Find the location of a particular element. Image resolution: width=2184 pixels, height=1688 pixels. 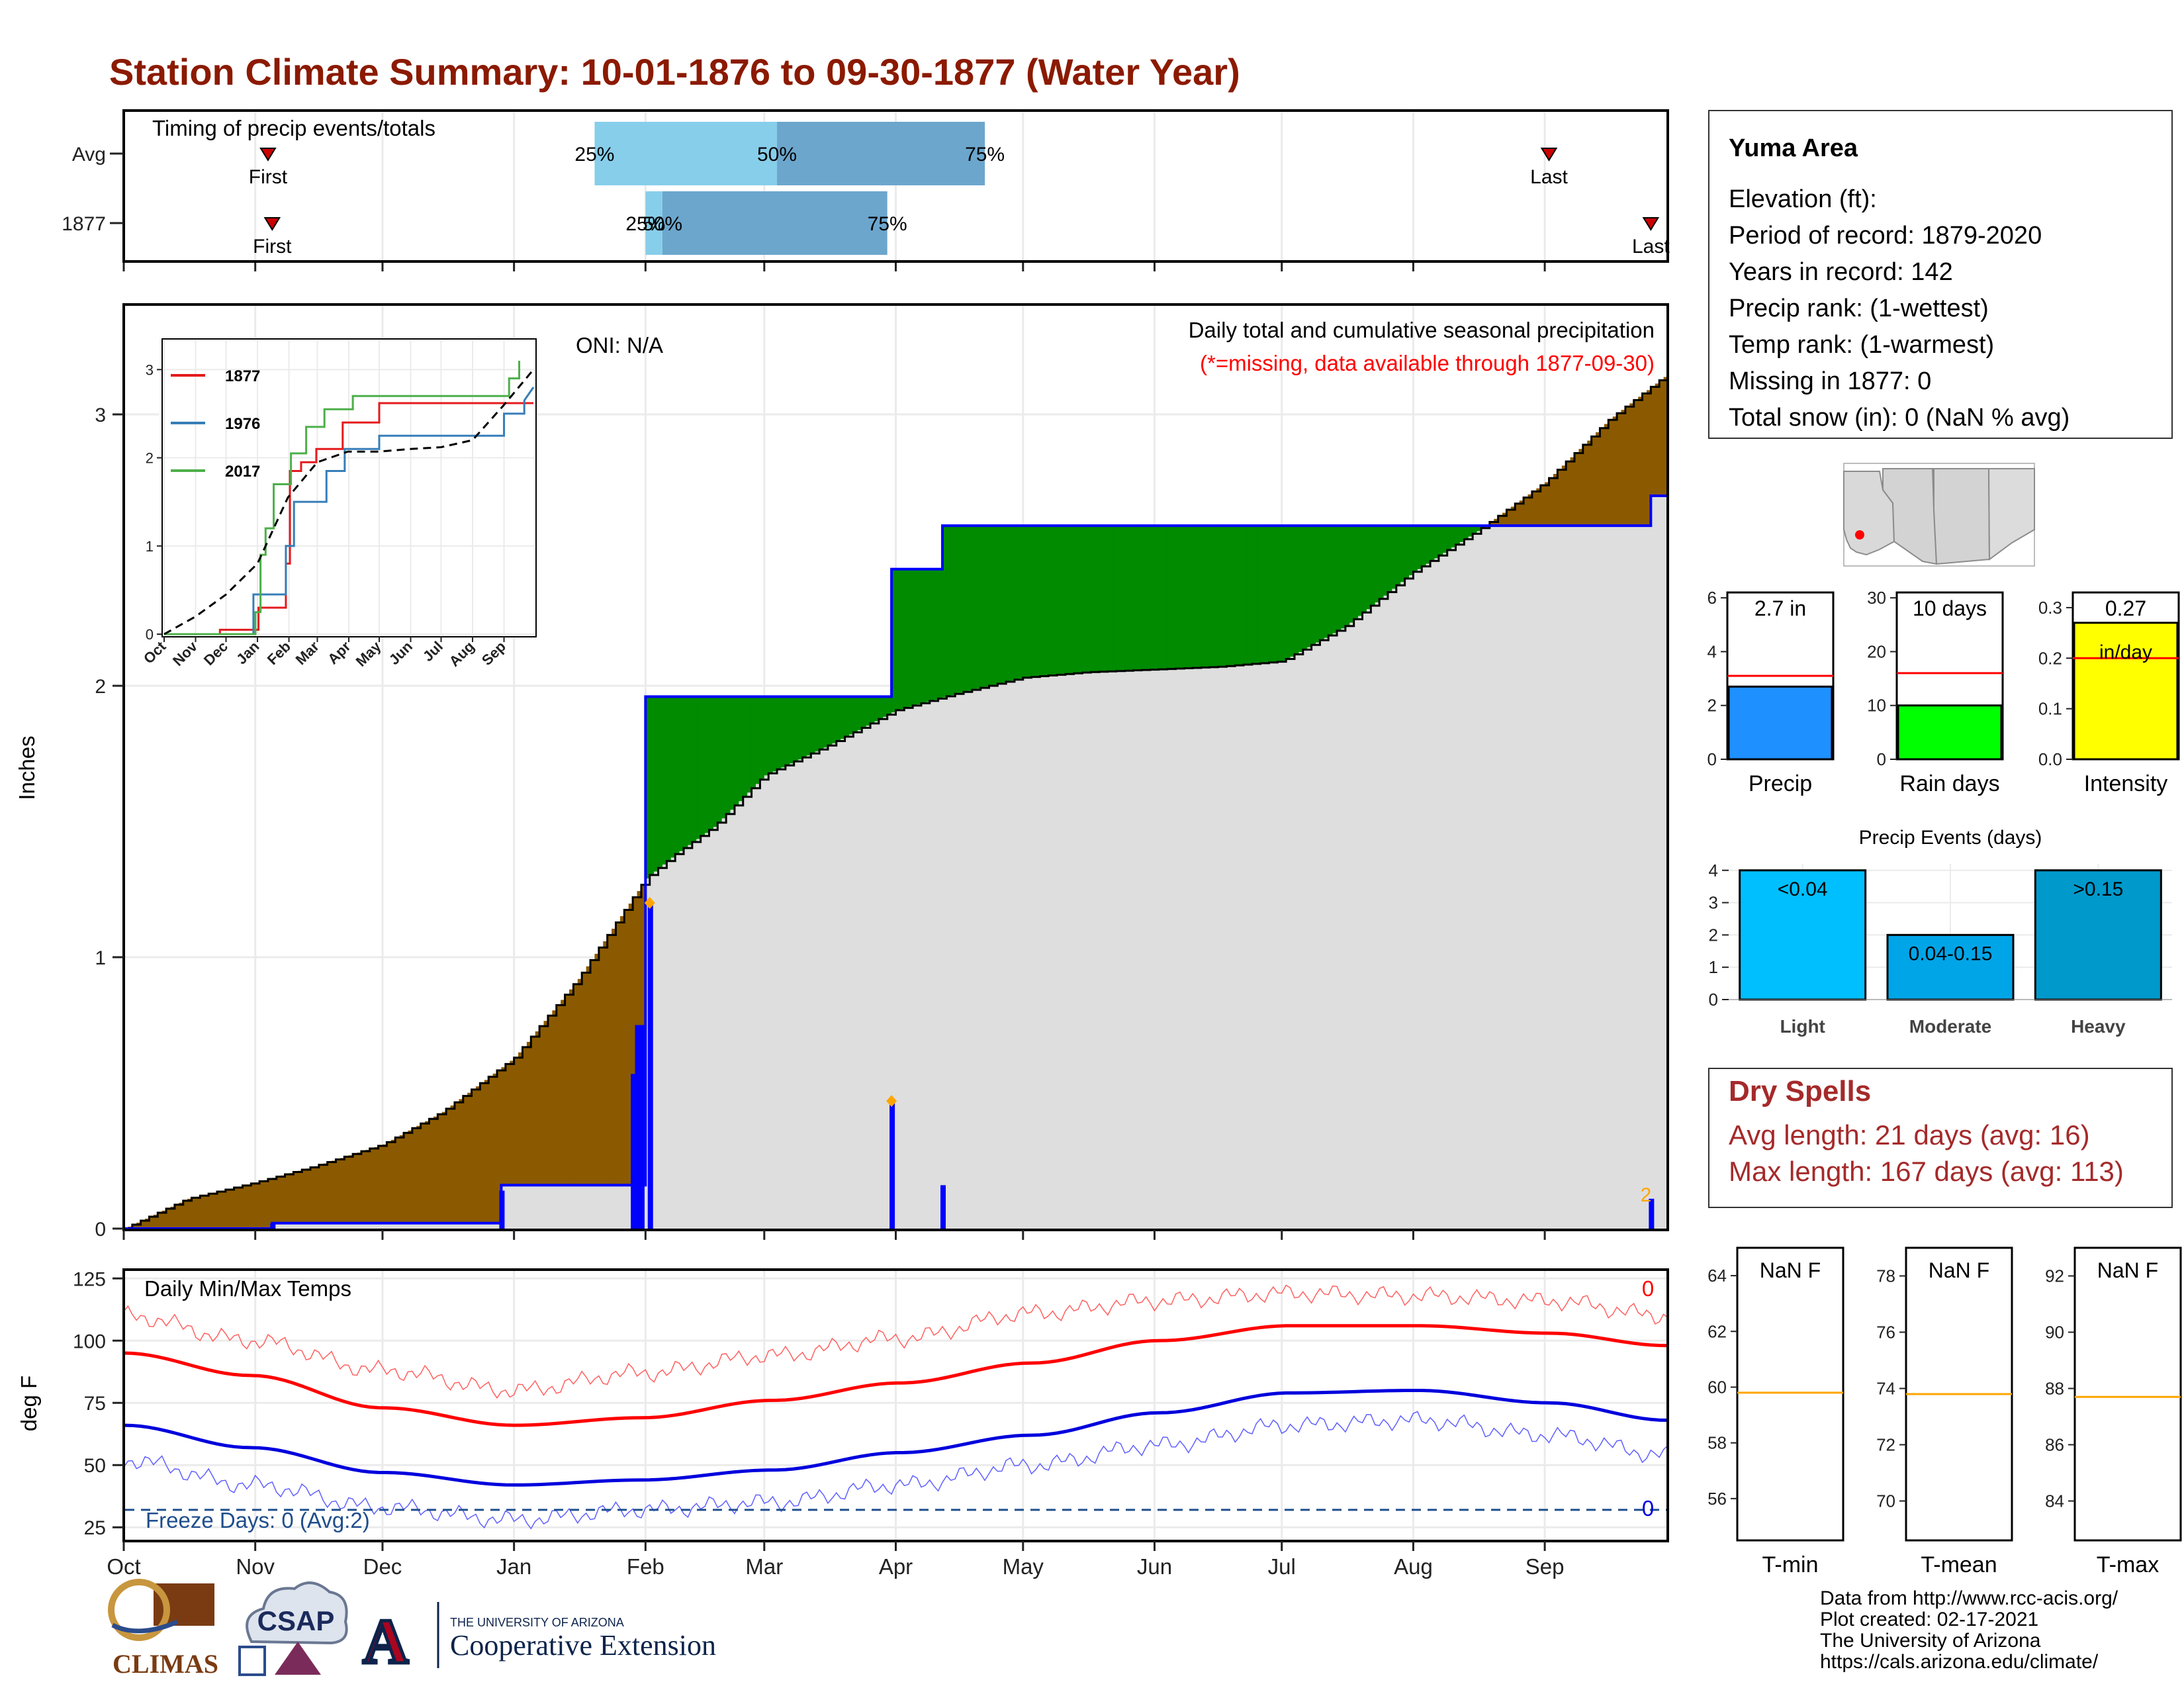

timing-percentile-label: 50% is located at coordinates (662, 224).